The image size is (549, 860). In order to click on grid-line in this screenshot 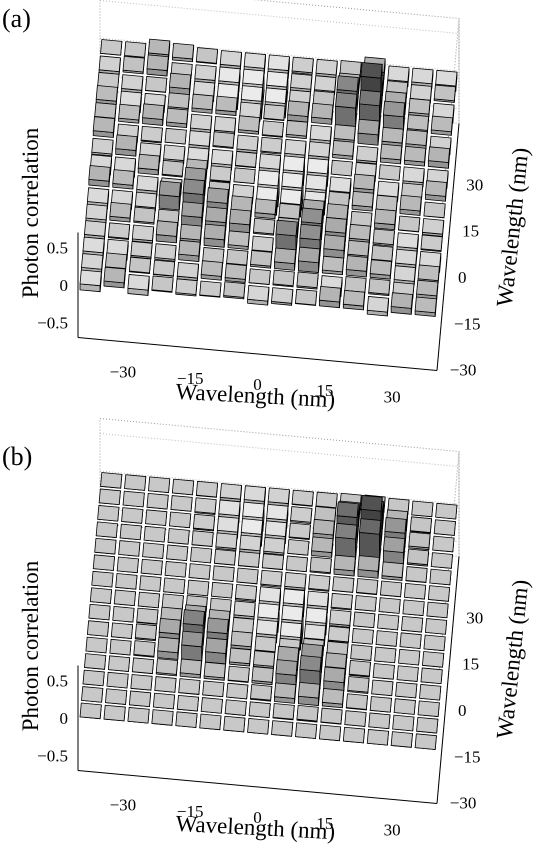, I will do `click(279, 450)`.